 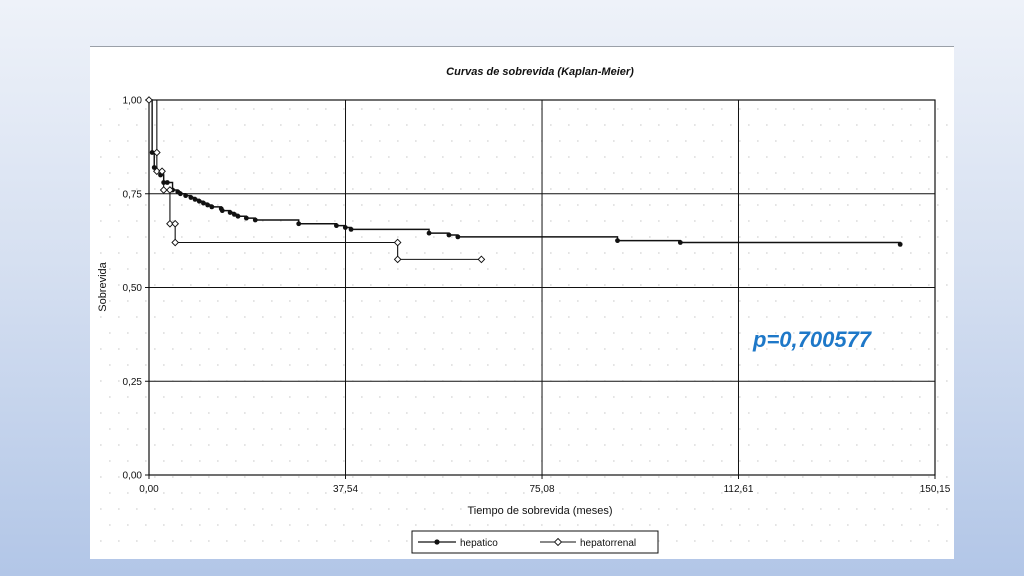 I want to click on y-axis-ticks: 0,00 0,25 0,50 0,75 1,00, so click(x=136, y=289).